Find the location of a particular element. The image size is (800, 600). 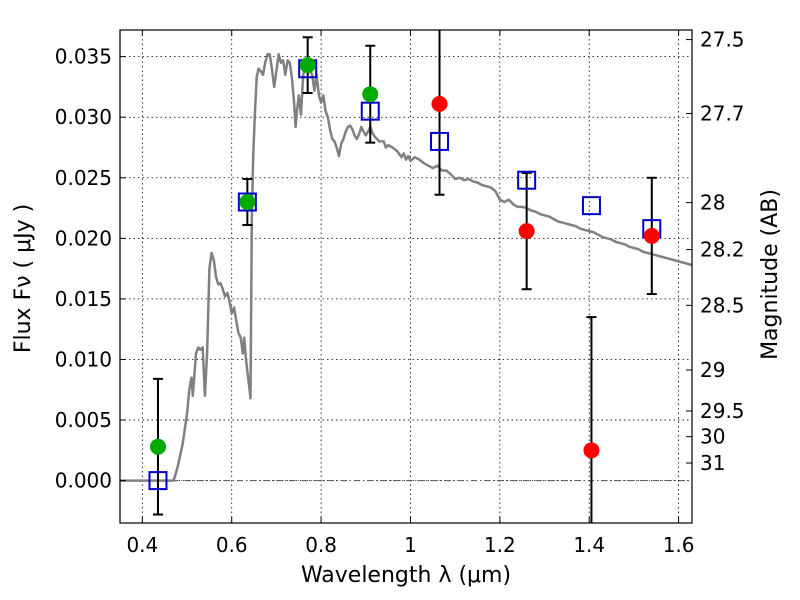

right-tick-label: 27.7 is located at coordinates (722, 114).